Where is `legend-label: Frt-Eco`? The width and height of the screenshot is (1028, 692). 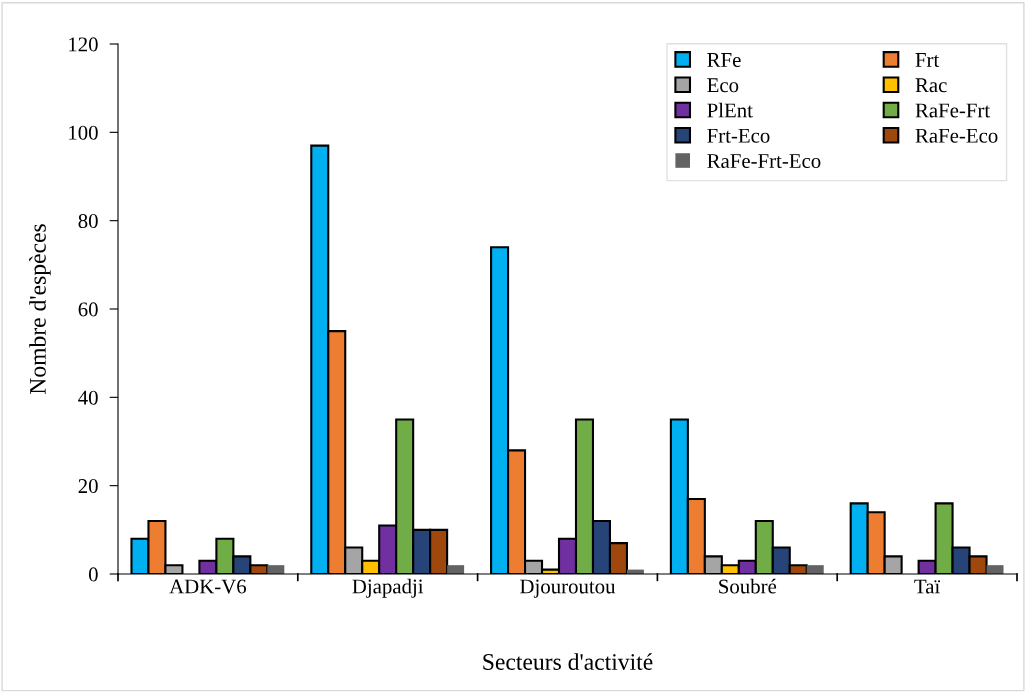 legend-label: Frt-Eco is located at coordinates (738, 135).